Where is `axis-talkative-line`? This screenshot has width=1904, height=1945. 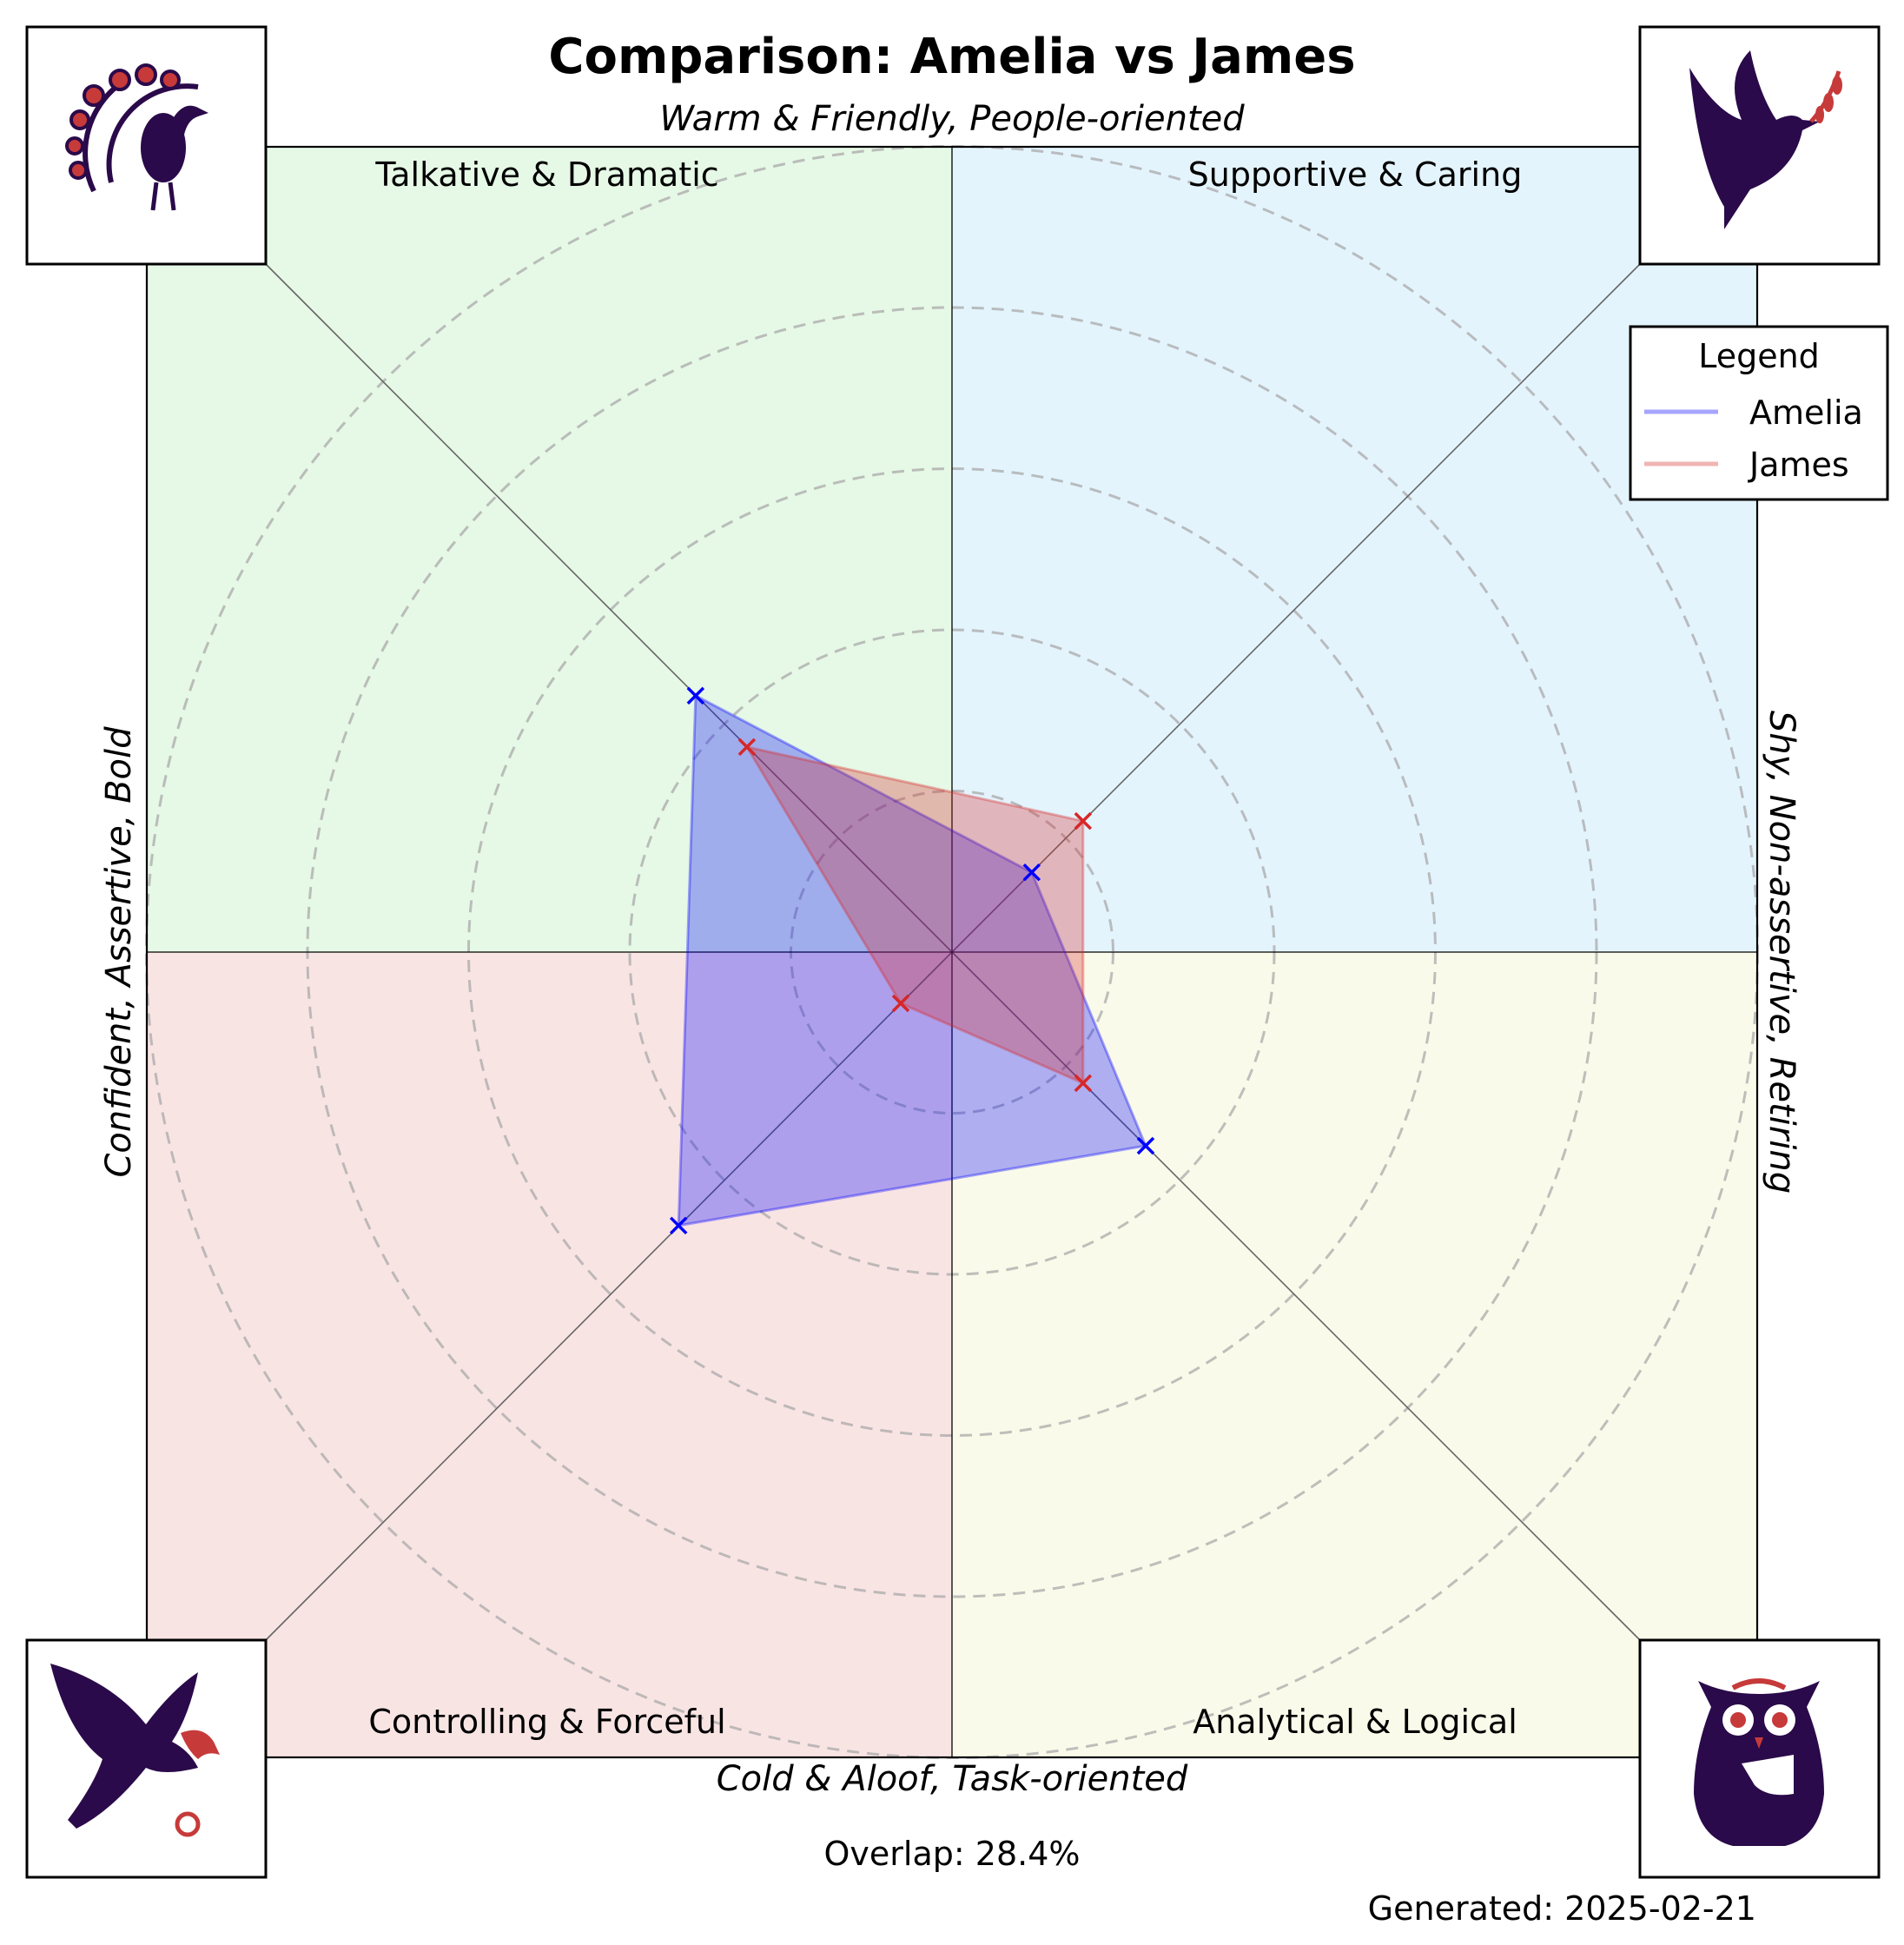
axis-talkative-line is located at coordinates (609, 608).